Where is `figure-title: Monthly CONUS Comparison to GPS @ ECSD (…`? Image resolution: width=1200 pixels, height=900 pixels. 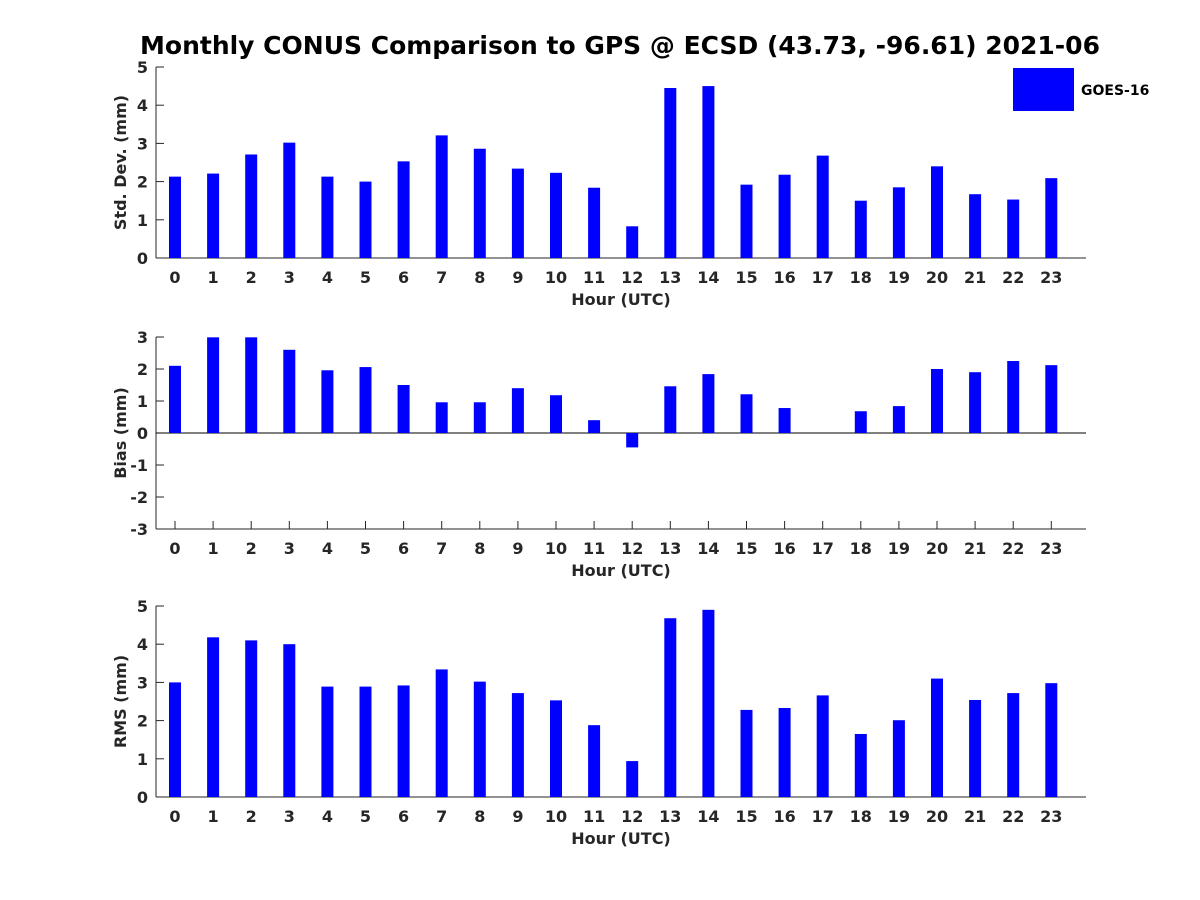
figure-title: Monthly CONUS Comparison to GPS @ ECSD (… is located at coordinates (620, 45).